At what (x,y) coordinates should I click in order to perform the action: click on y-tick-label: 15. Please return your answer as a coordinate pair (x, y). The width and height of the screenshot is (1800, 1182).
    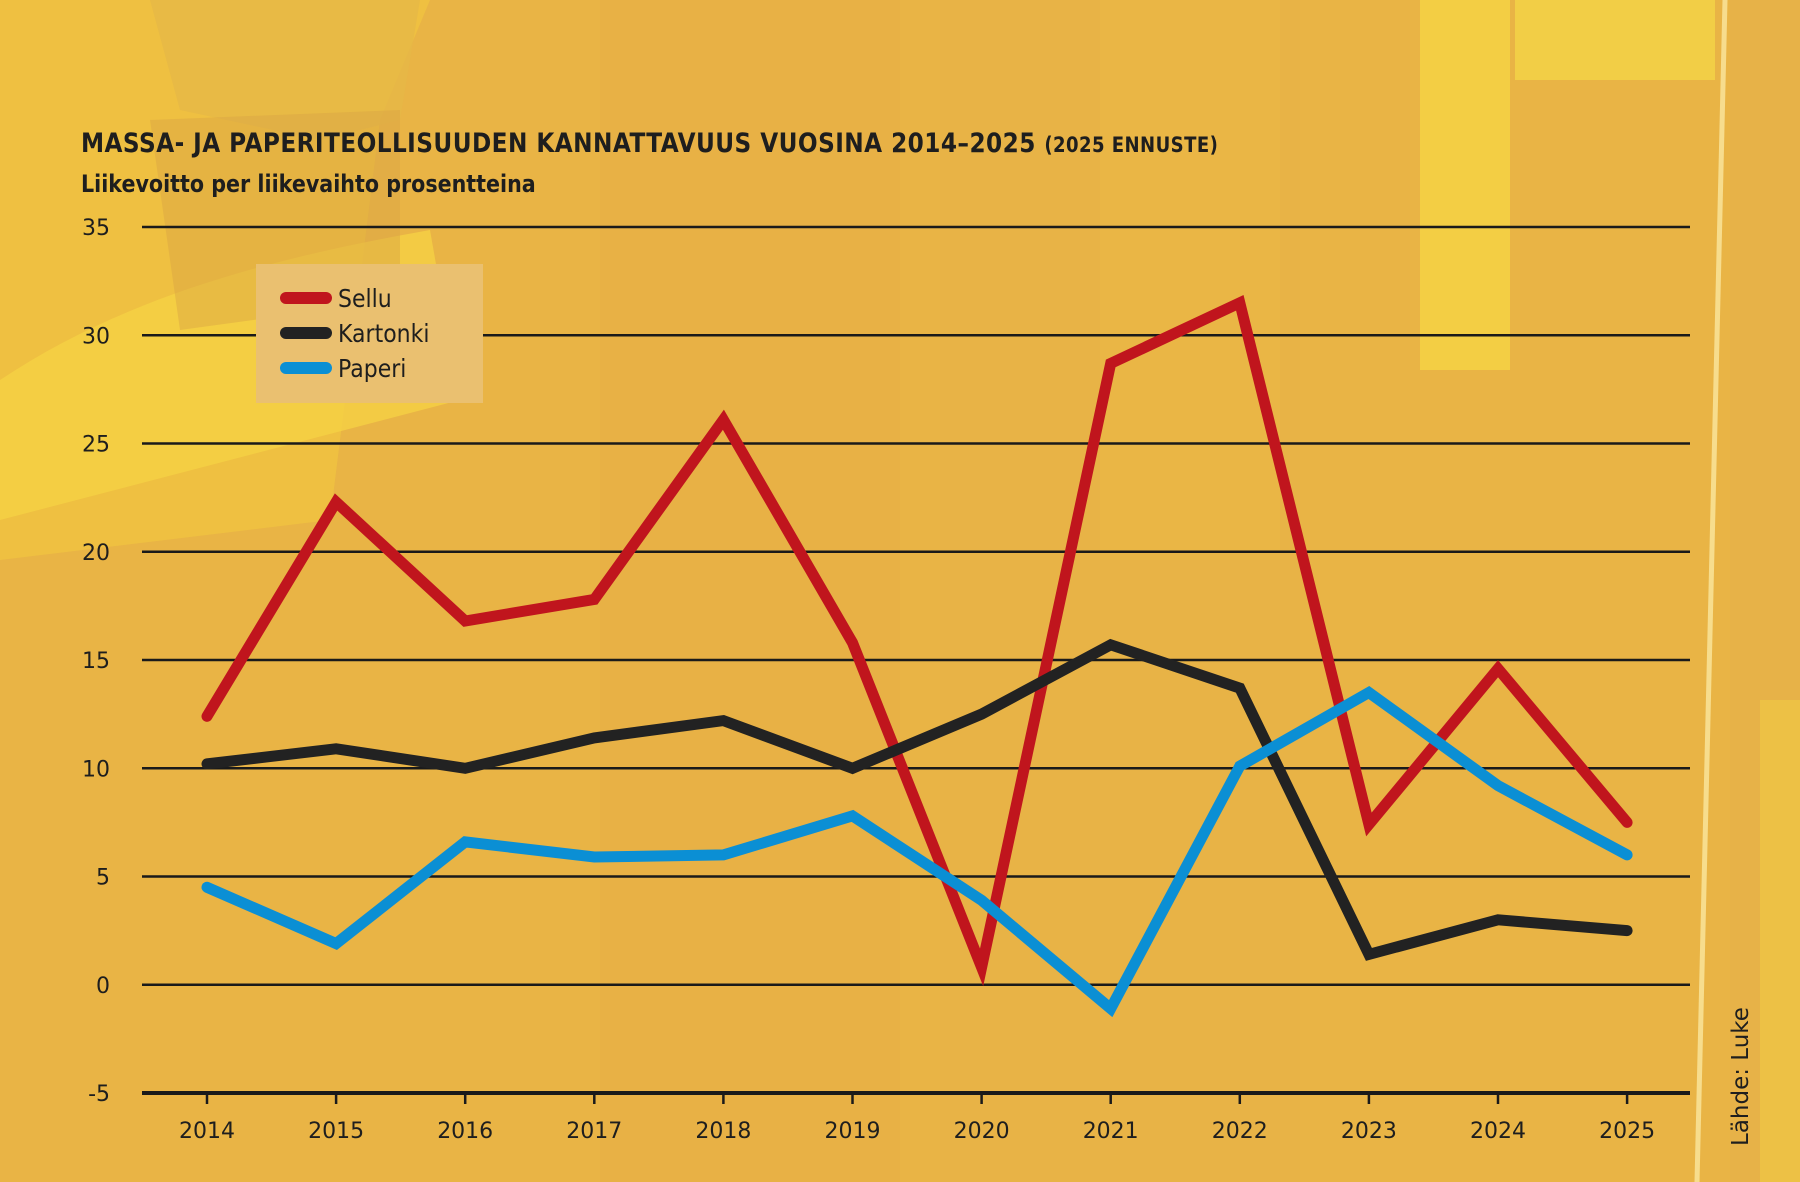
    Looking at the image, I should click on (96, 661).